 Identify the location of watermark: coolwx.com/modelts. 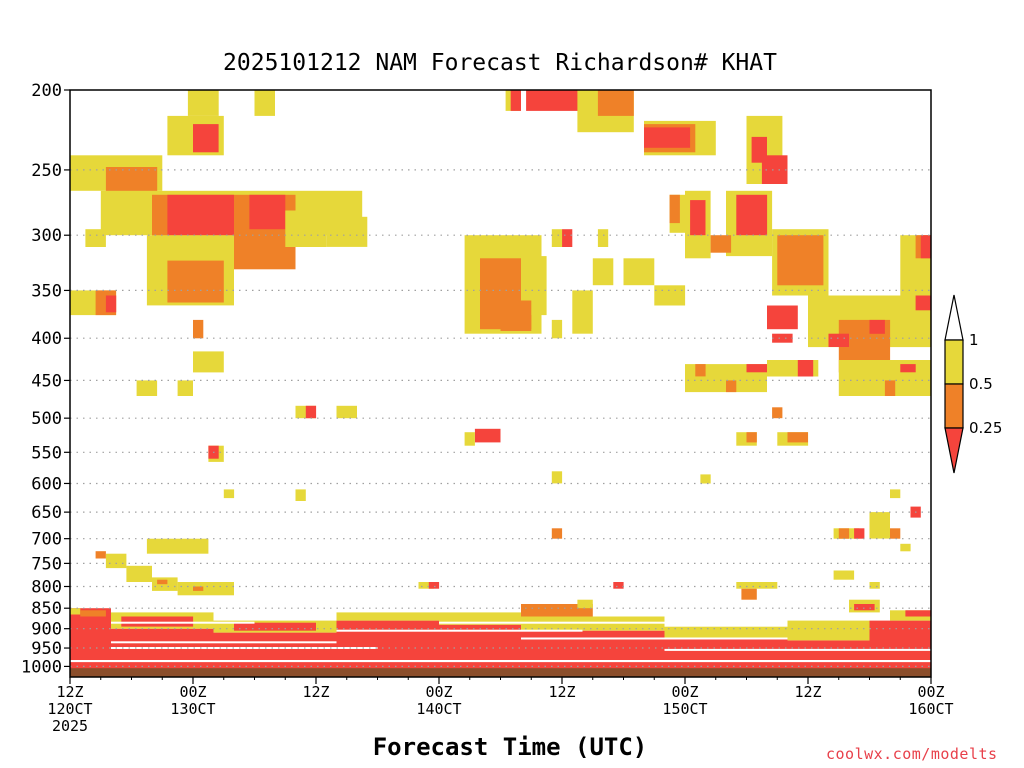
(912, 754).